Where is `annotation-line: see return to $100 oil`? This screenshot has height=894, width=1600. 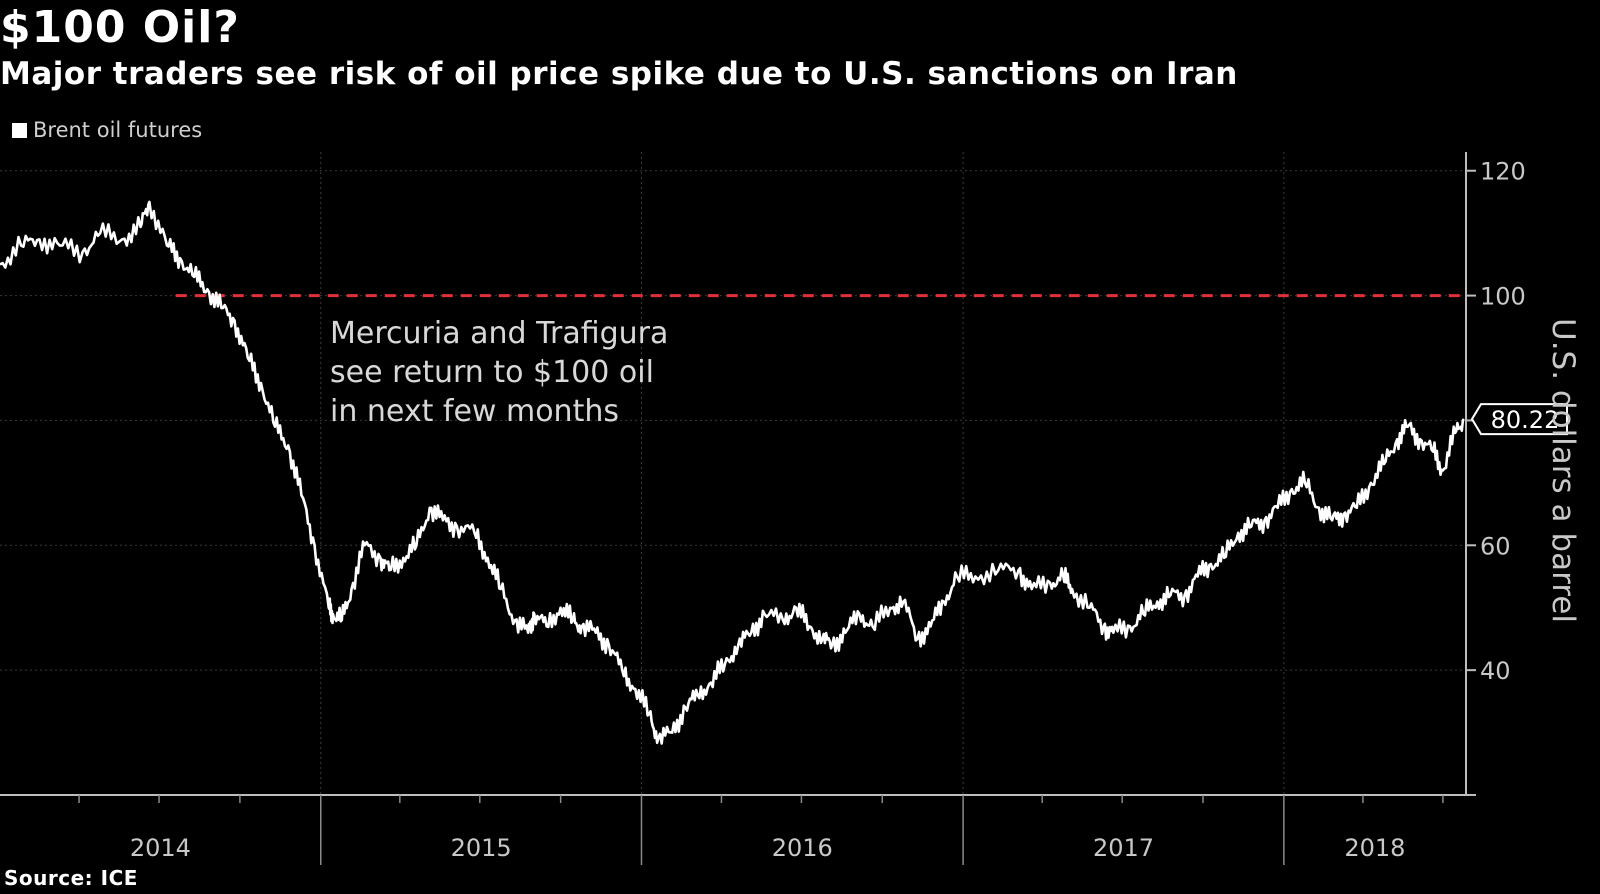 annotation-line: see return to $100 oil is located at coordinates (492, 372).